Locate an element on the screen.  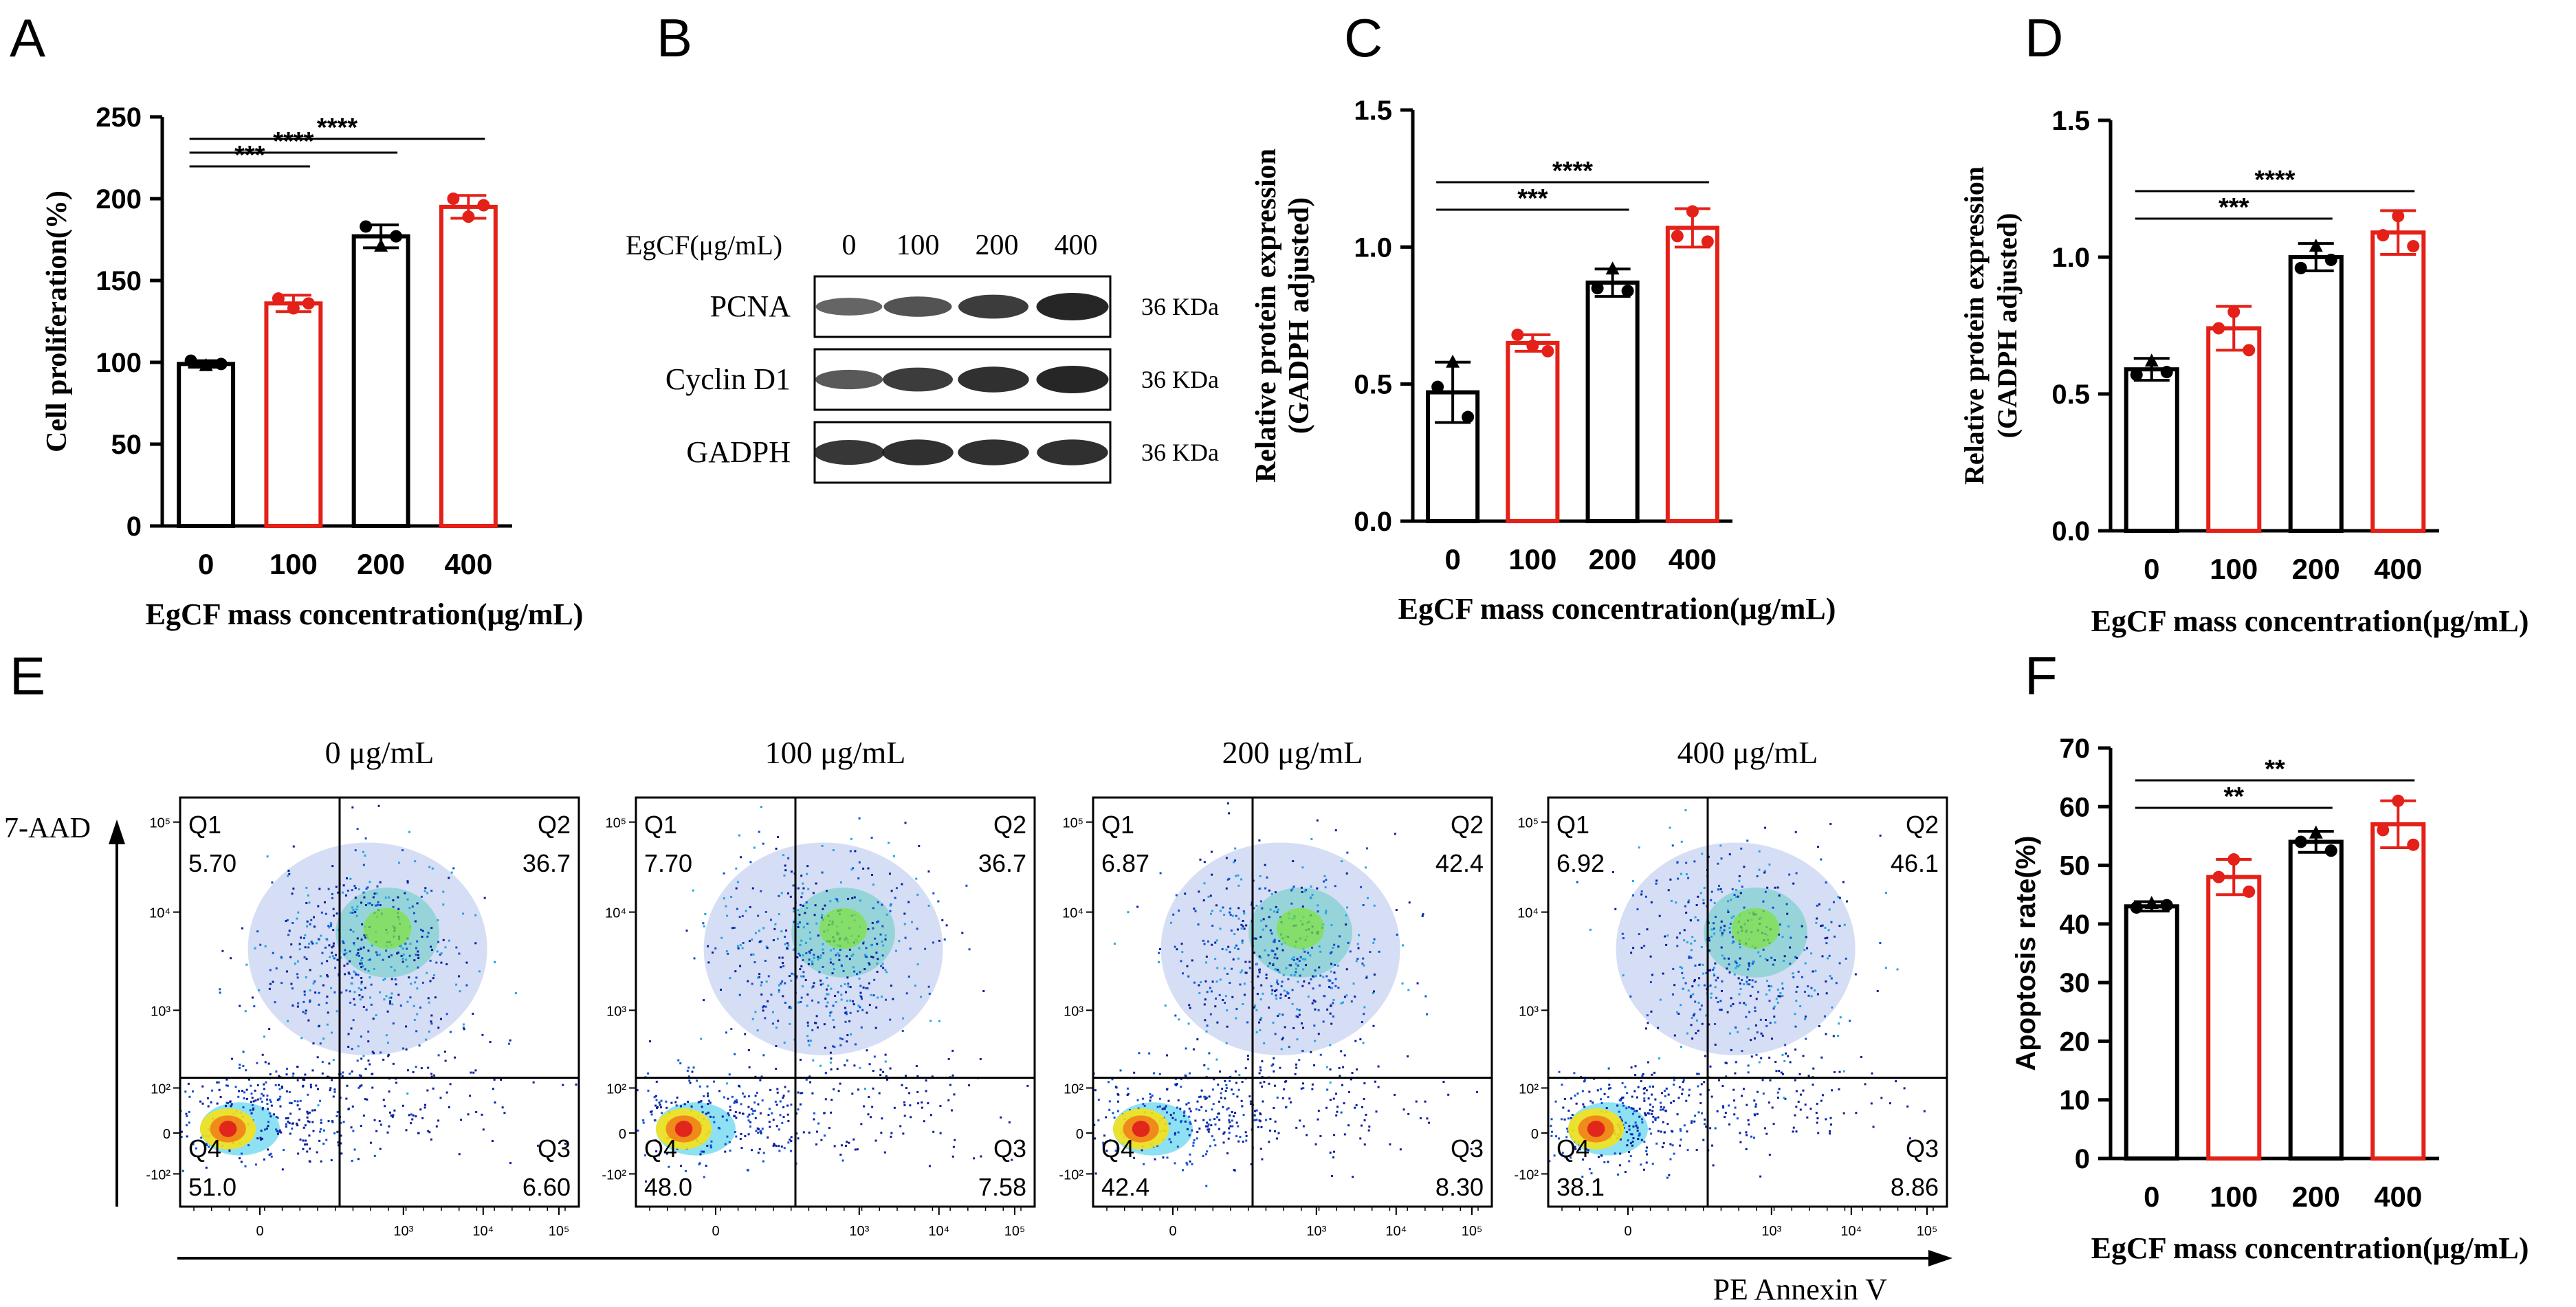
blot-band is located at coordinates (1072, 452).